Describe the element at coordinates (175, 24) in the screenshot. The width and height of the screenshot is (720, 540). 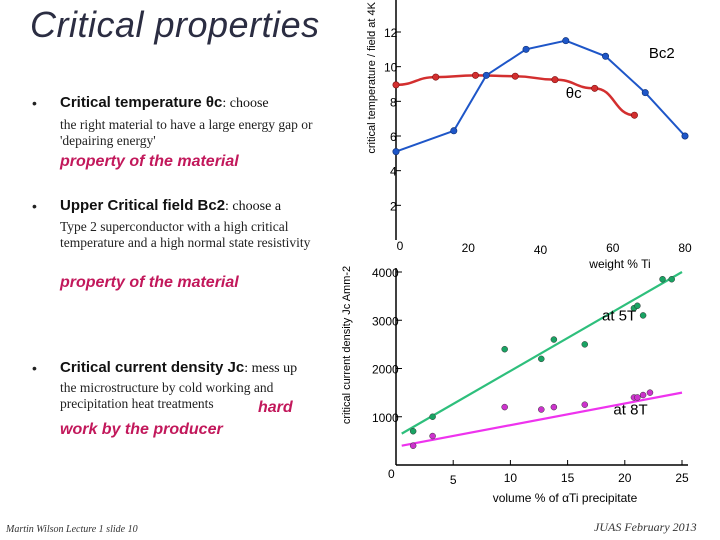
I see `slide-title: Critical properties` at that location.